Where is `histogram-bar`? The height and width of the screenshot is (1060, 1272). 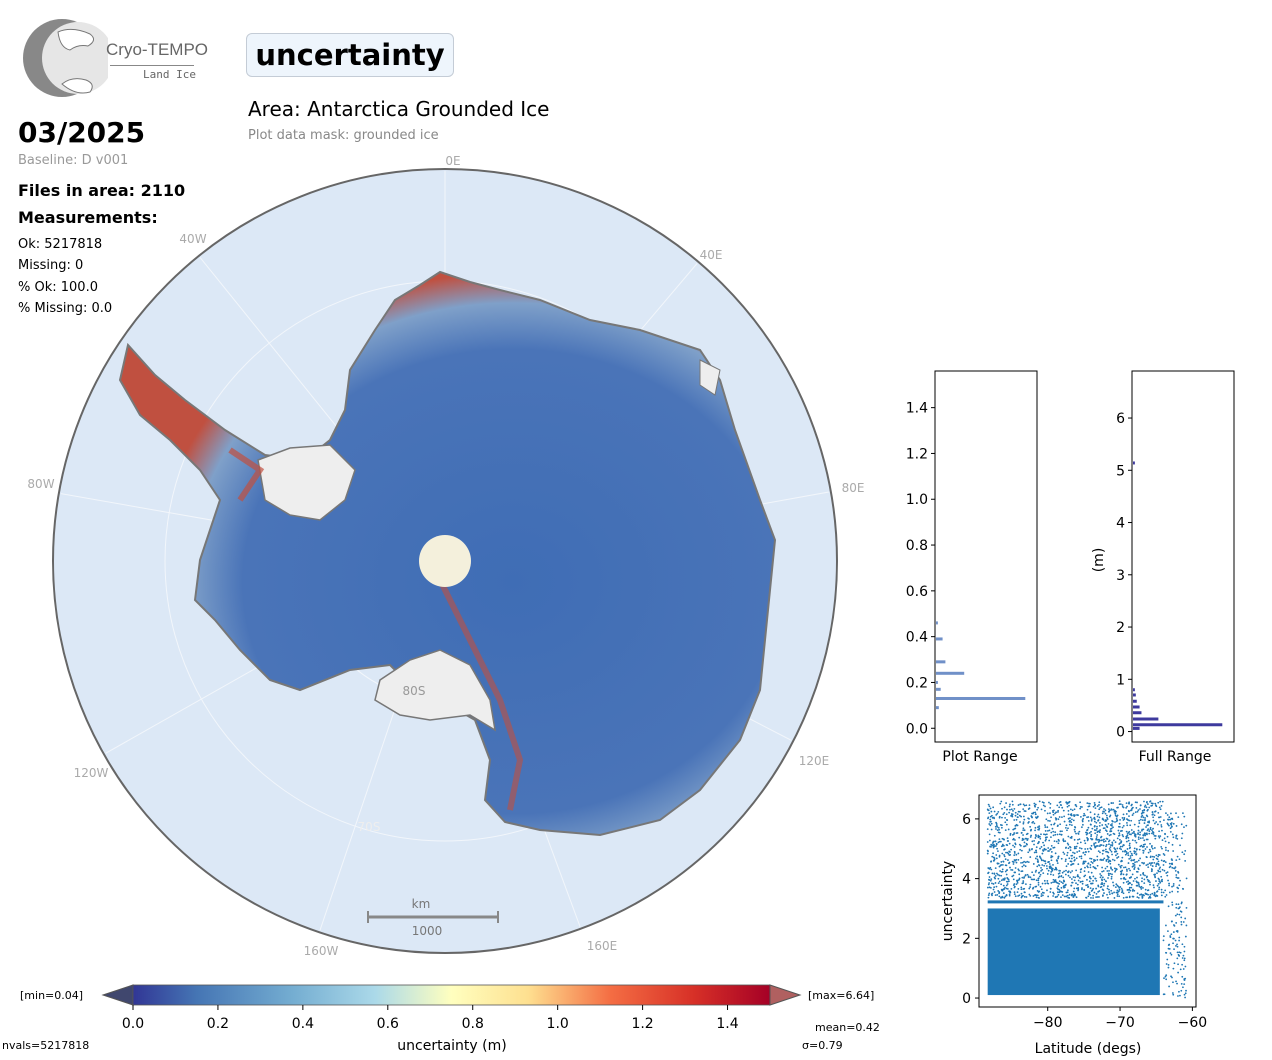 histogram-bar is located at coordinates (939, 639).